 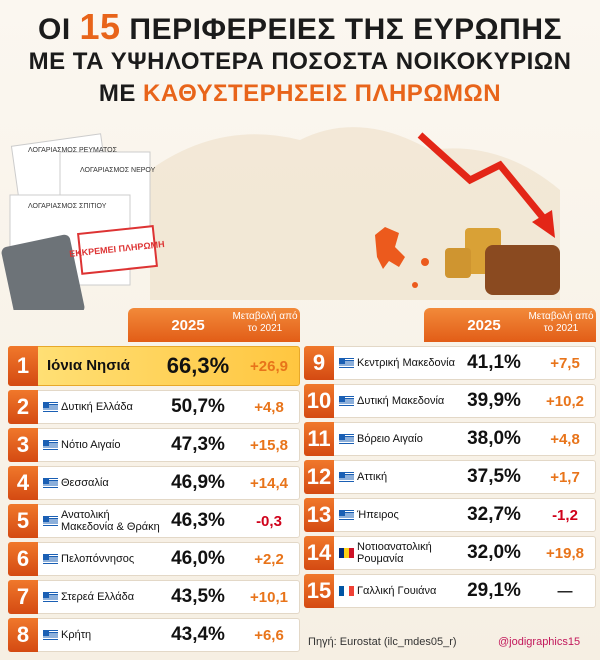 I want to click on value: 46,3%, so click(x=198, y=520).